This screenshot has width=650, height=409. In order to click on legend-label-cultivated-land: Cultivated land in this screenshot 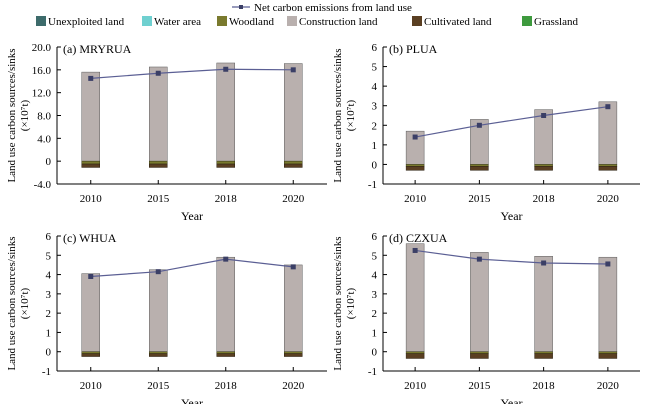, I will do `click(458, 22)`.